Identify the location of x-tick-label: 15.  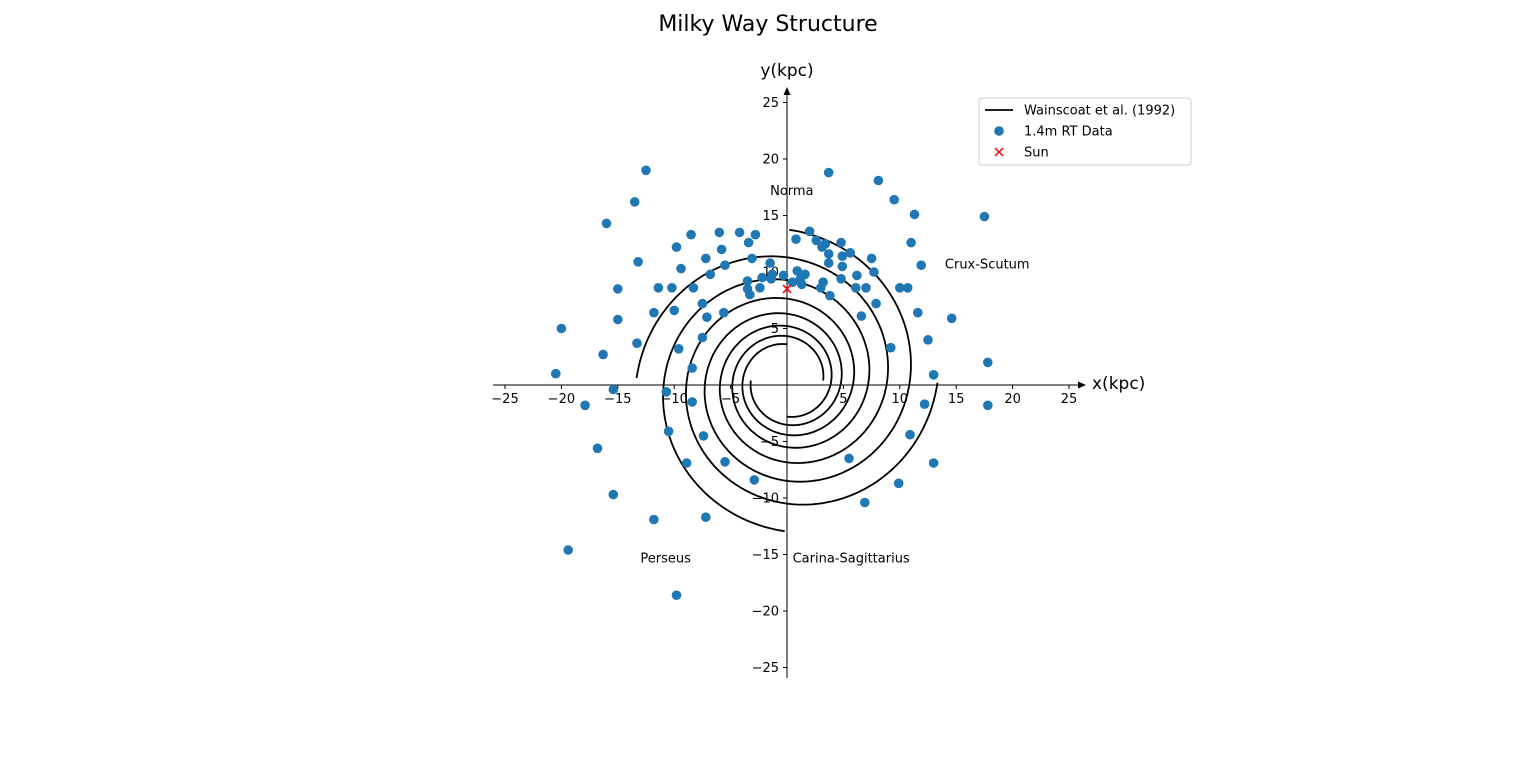
(956, 399).